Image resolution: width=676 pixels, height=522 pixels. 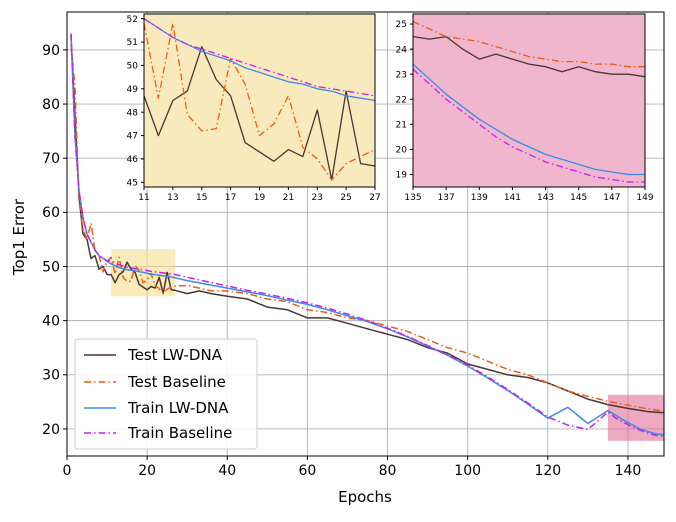 I want to click on inset1-series-group, so click(x=259, y=99).